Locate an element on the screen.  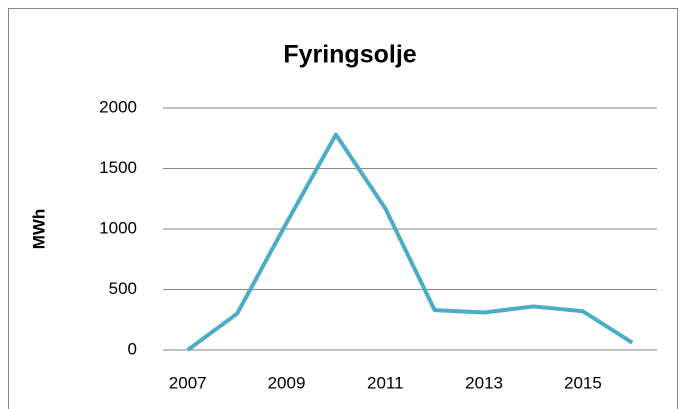
x-tick-label: 2009 is located at coordinates (287, 382).